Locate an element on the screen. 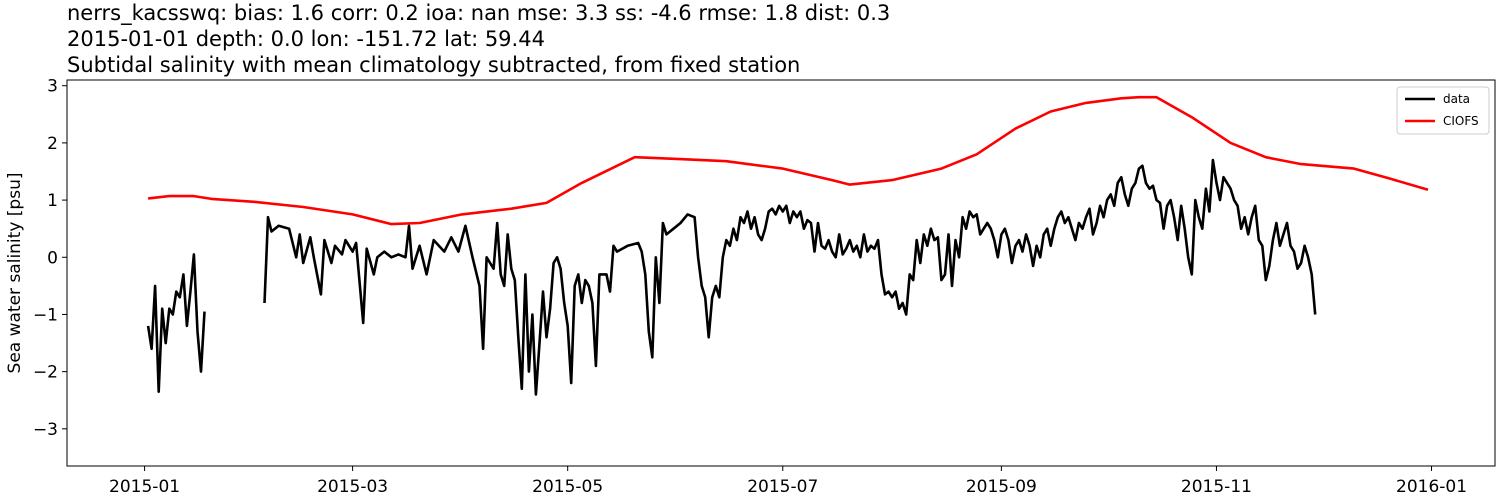  y-tick-label: 2 is located at coordinates (52, 144).